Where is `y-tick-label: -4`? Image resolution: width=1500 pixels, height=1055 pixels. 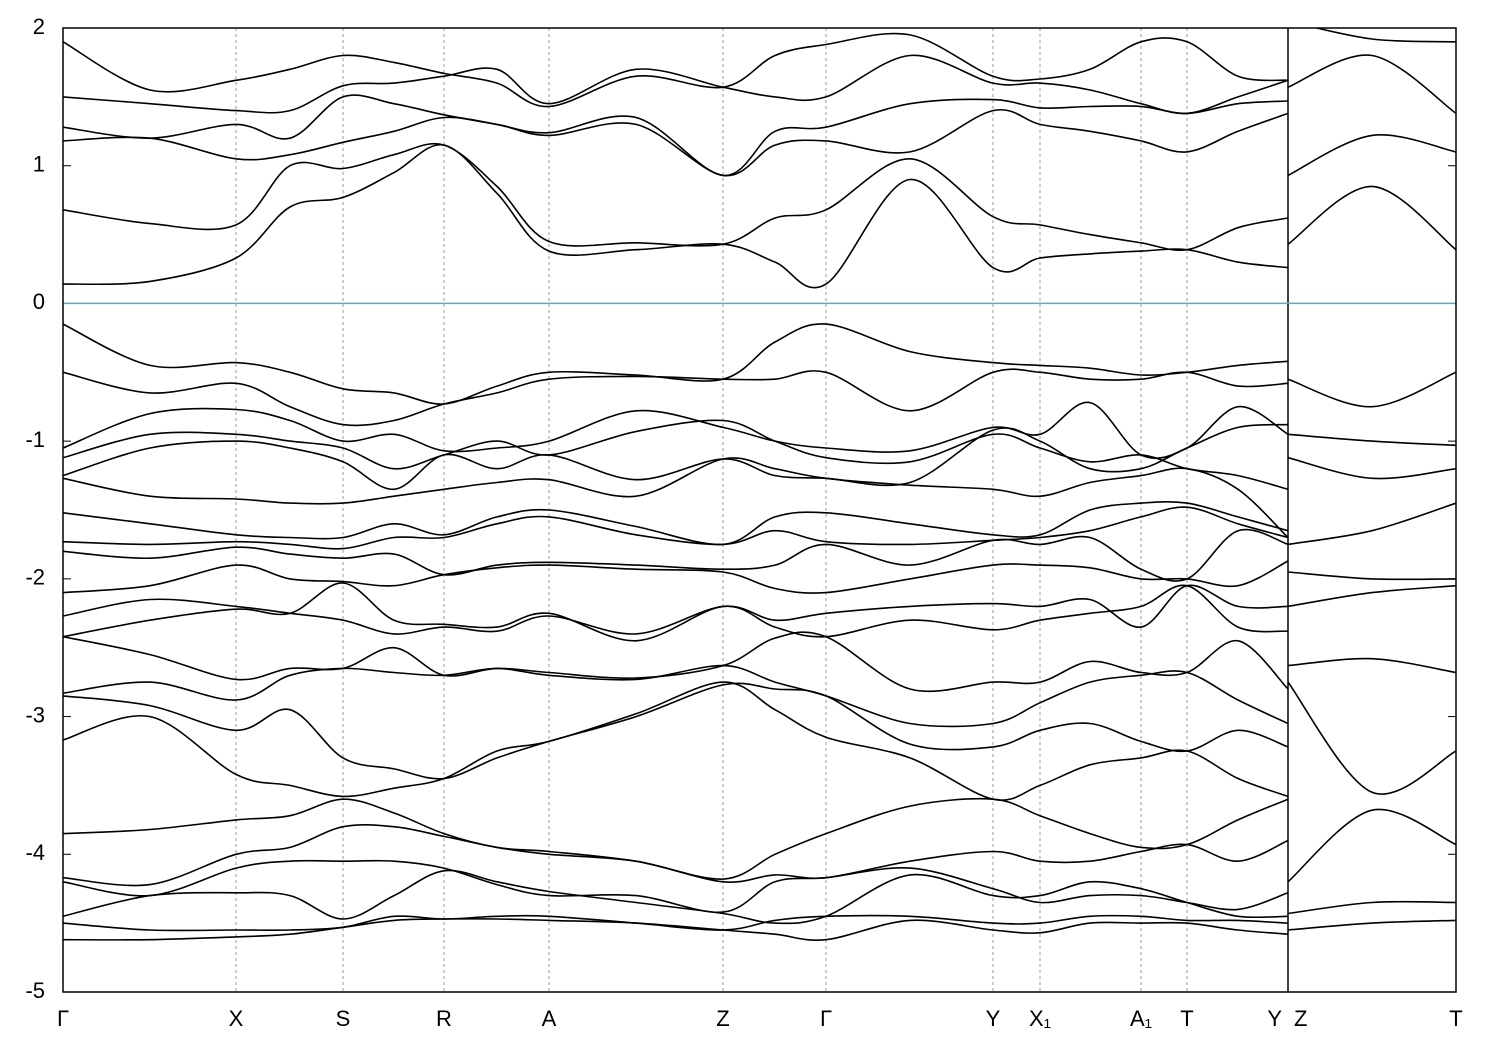 y-tick-label: -4 is located at coordinates (35, 852).